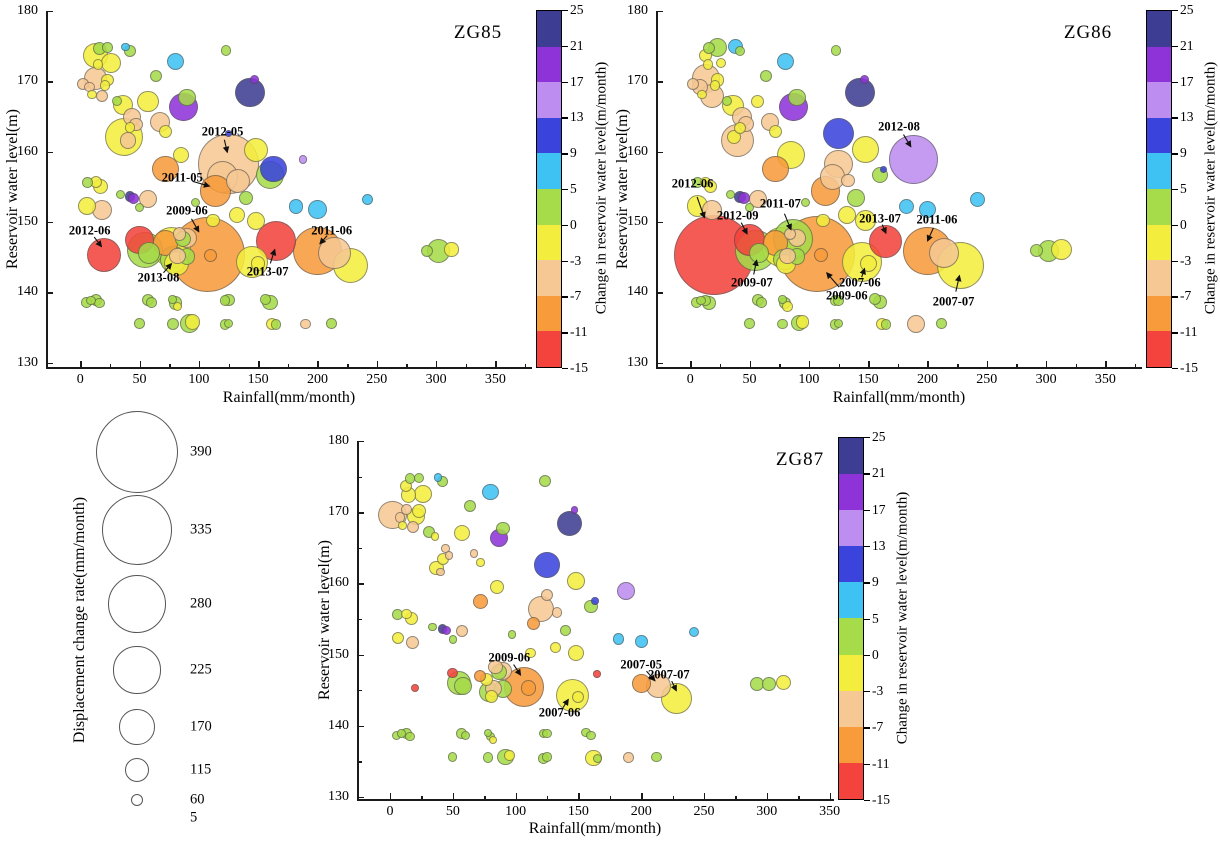  What do you see at coordinates (595, 828) in the screenshot?
I see `x-axis-label-zg87: Rainfall(mm/month)` at bounding box center [595, 828].